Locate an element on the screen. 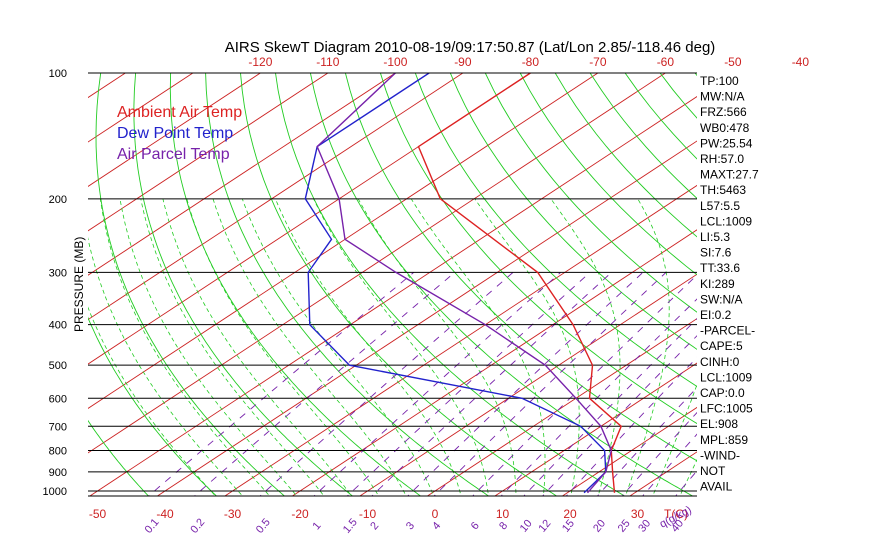 The height and width of the screenshot is (560, 870). bottom-temp-tick-label: 0 is located at coordinates (435, 514).